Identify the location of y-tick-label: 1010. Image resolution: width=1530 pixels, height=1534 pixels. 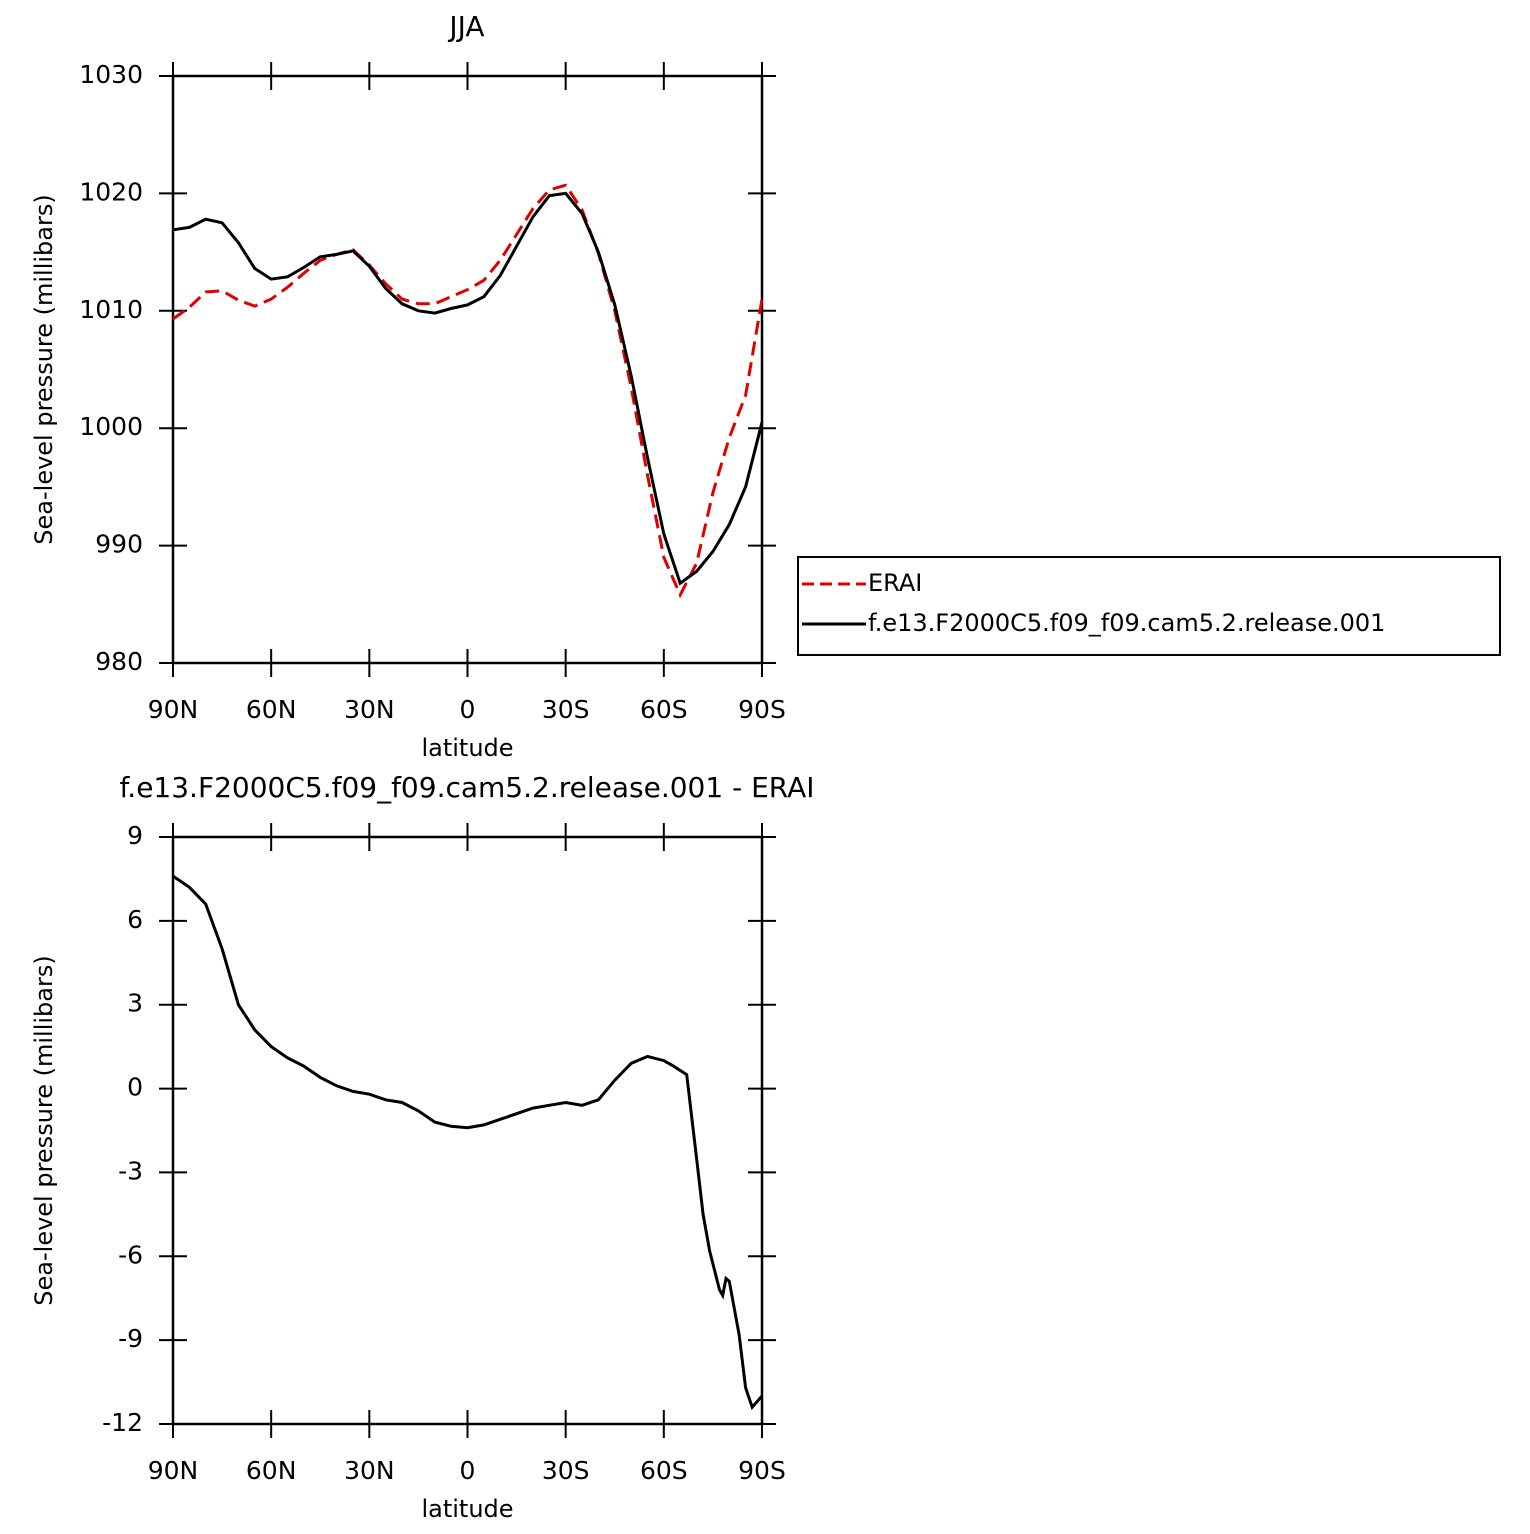
(111, 309).